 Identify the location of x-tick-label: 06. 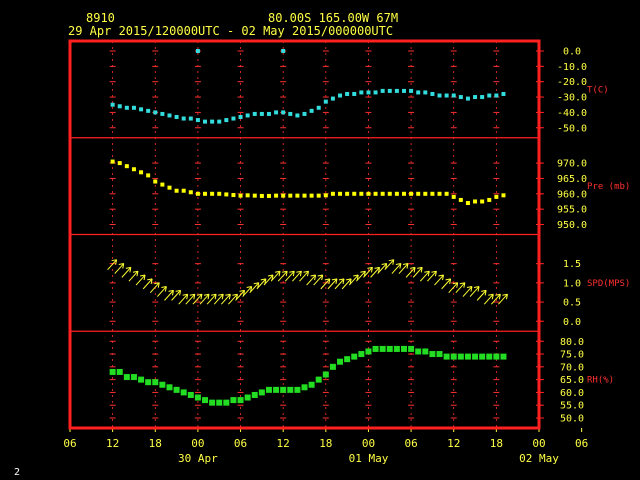
(581, 443).